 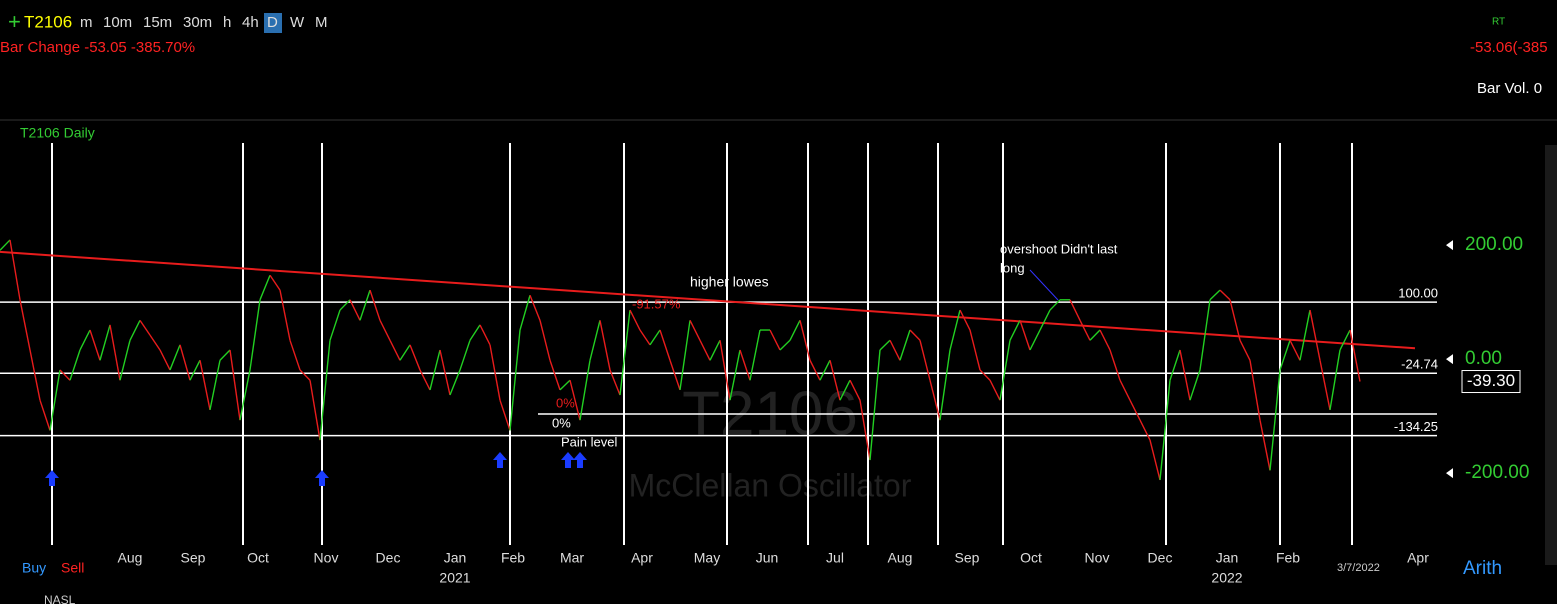 I want to click on y-tick-label: 0.00, so click(x=1483, y=358).